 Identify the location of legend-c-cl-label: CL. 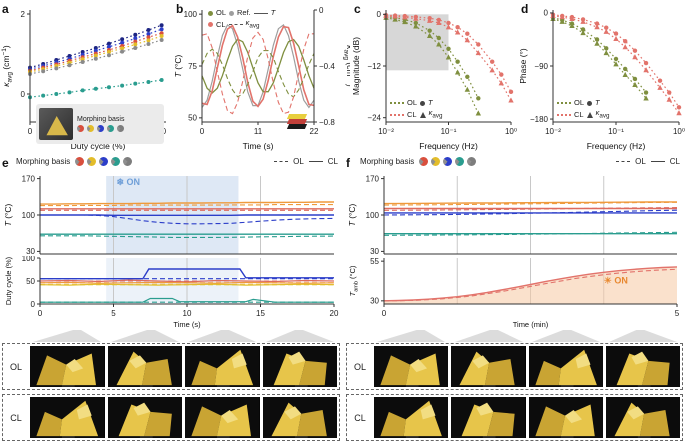
(412, 114).